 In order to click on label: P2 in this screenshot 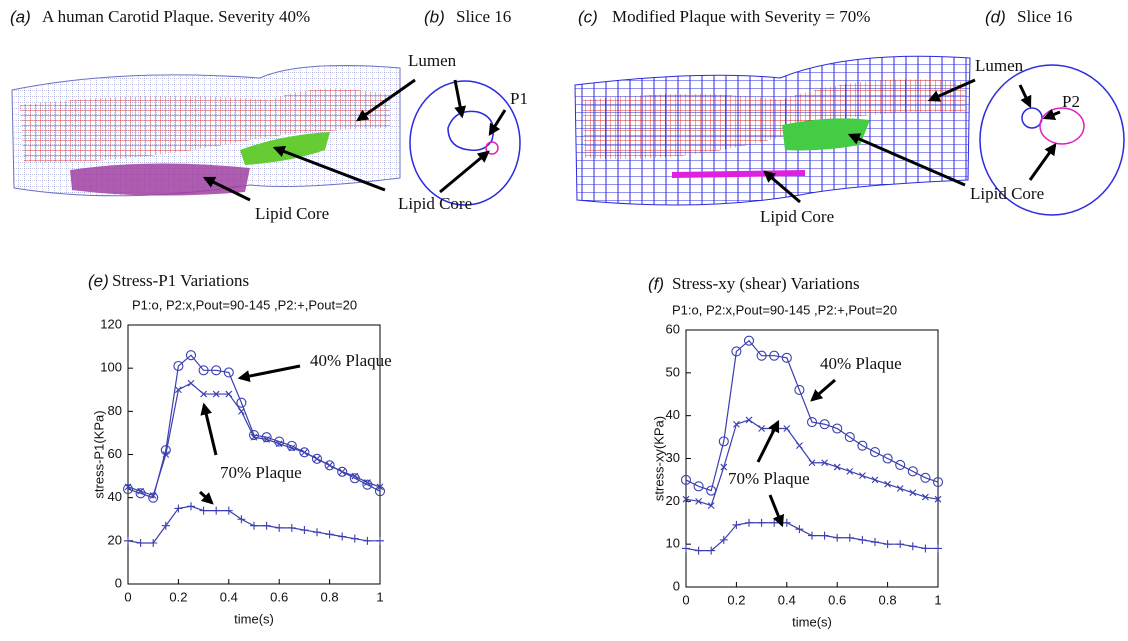, I will do `click(1071, 101)`.